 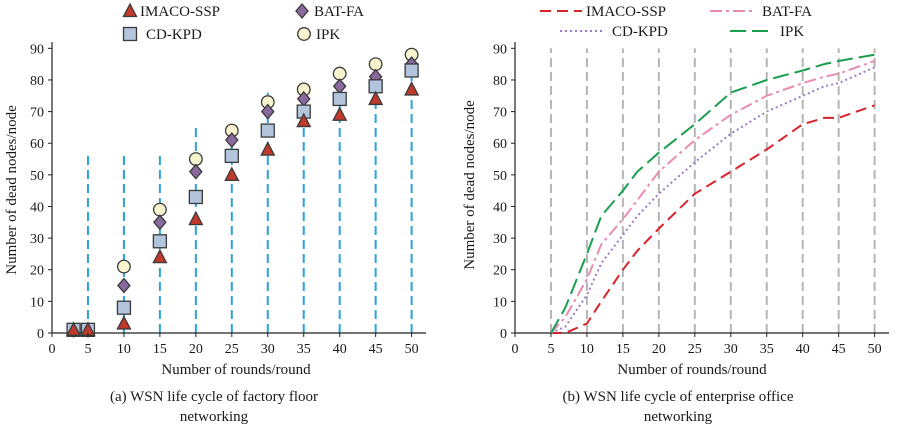 I want to click on panel-a-ytick-label-80: 80, so click(x=37, y=81).